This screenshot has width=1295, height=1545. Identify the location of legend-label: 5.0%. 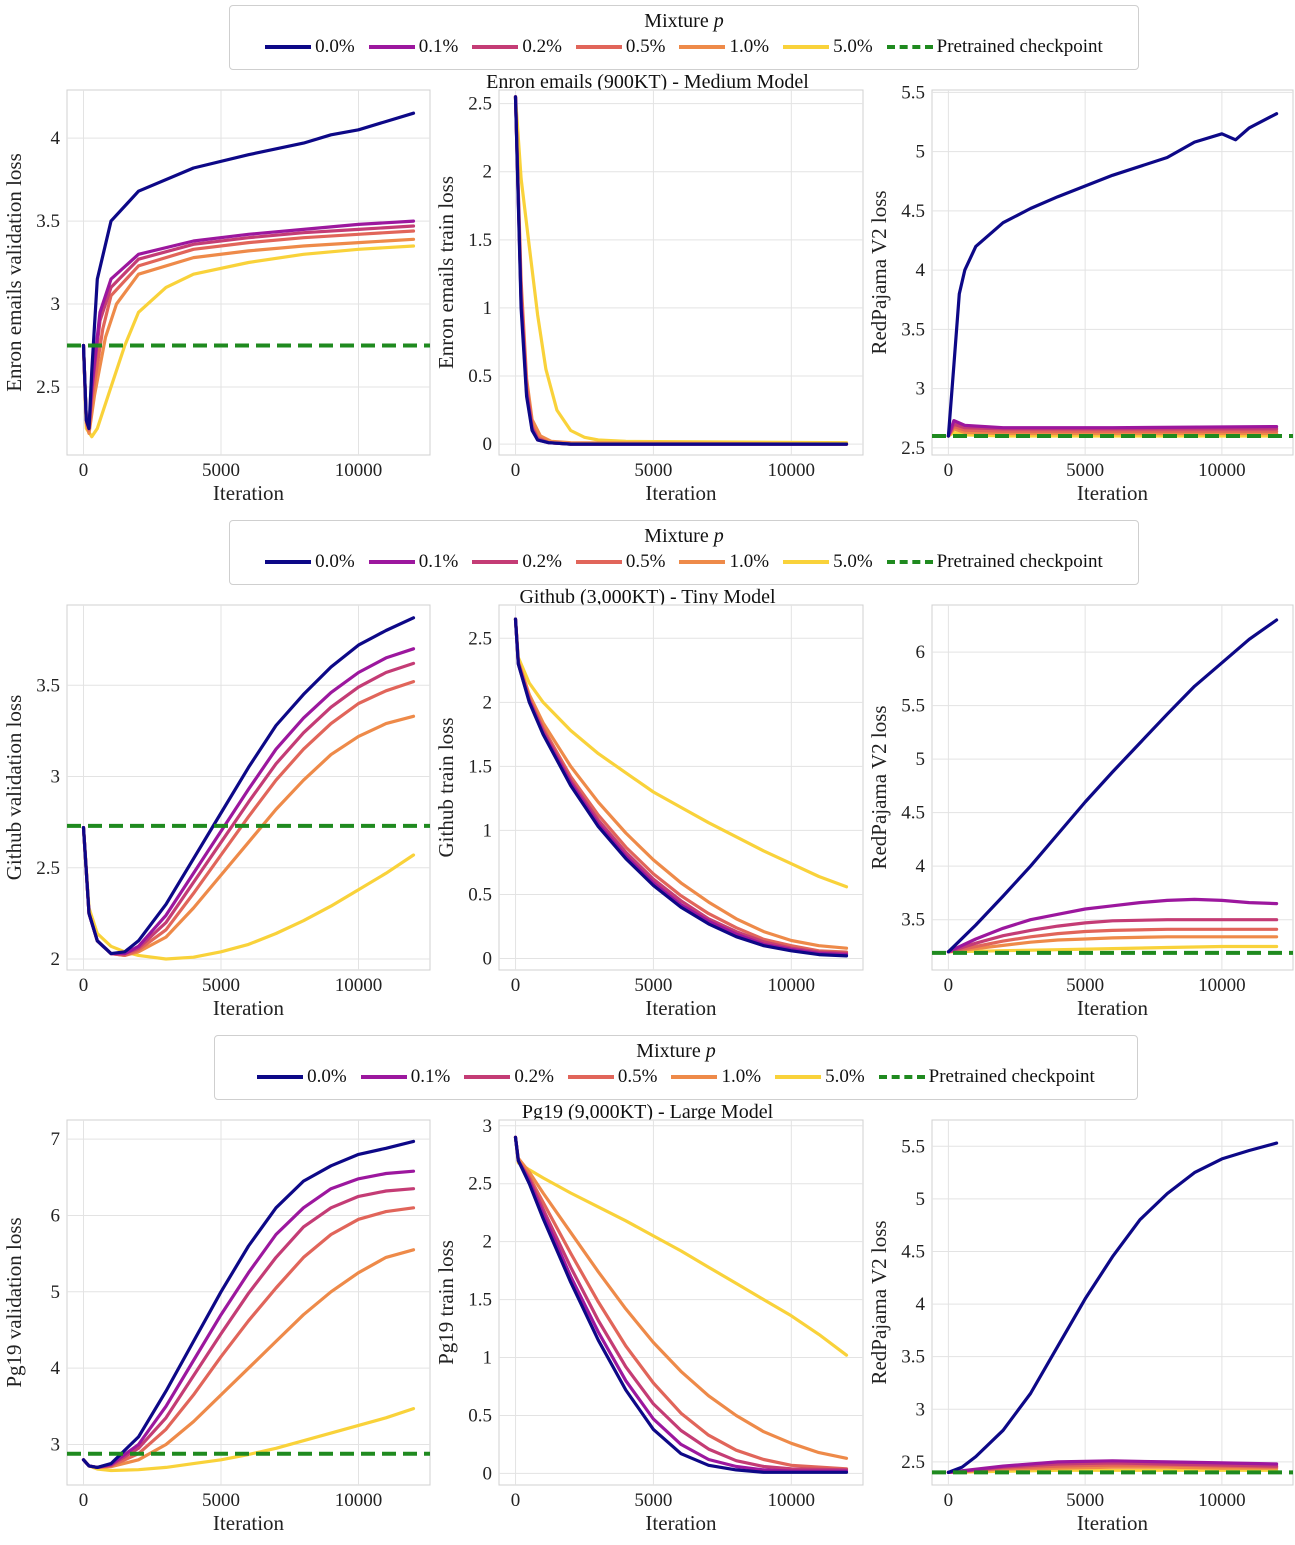
(853, 561).